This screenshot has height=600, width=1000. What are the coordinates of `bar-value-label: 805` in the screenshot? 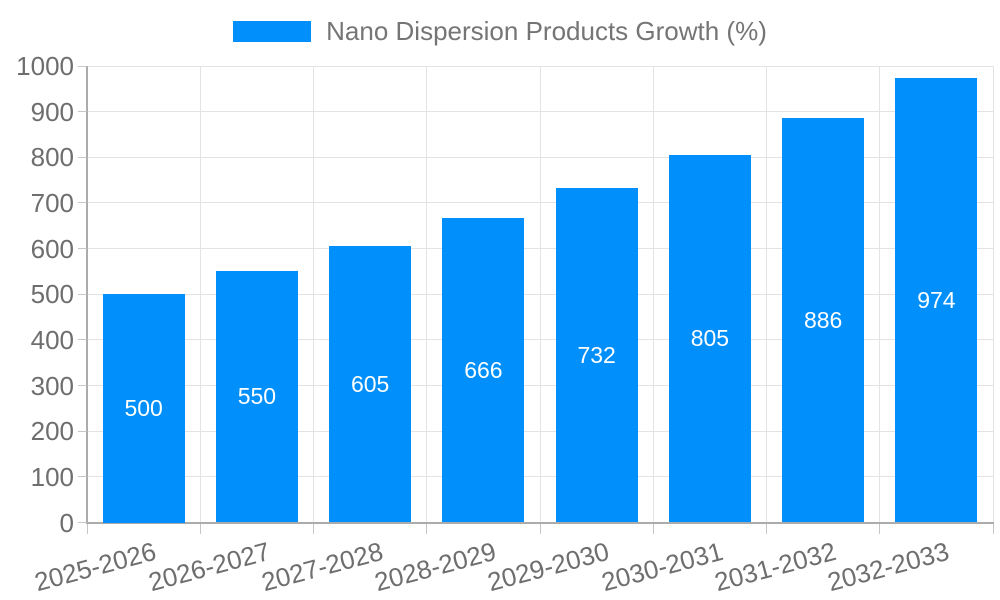 It's located at (710, 338).